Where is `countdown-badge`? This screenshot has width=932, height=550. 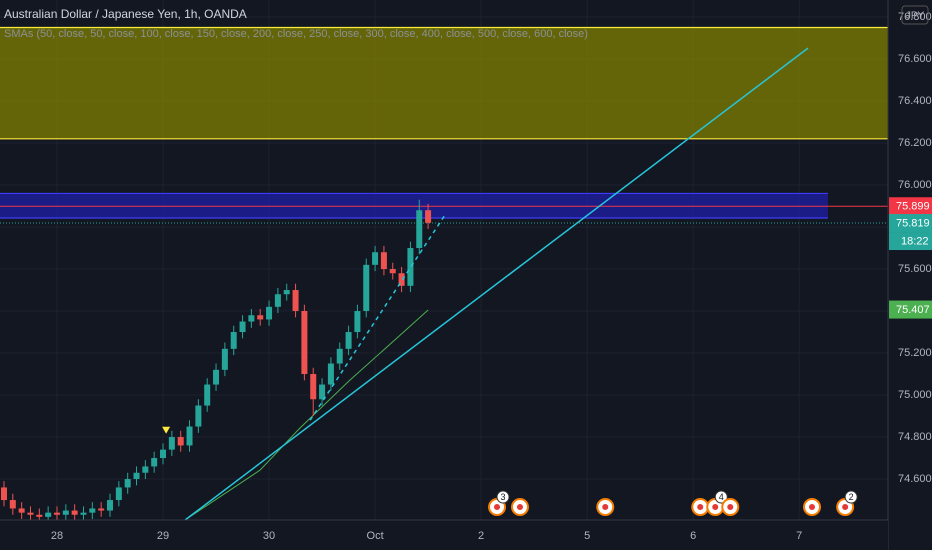
countdown-badge is located at coordinates (910, 241).